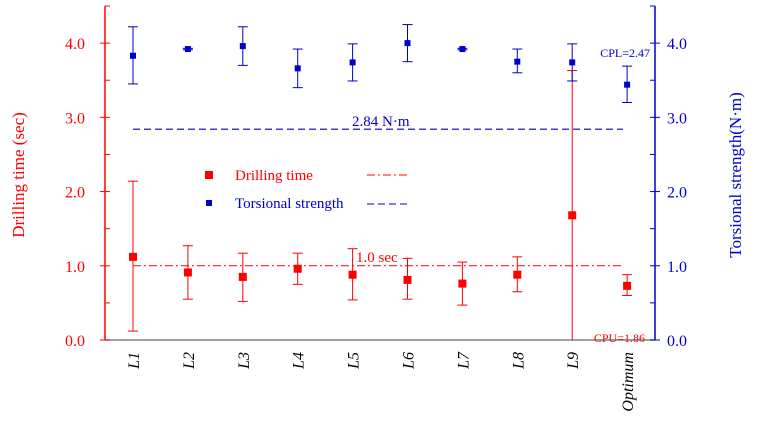 The image size is (769, 422). What do you see at coordinates (18, 175) in the screenshot?
I see `left-axis-title: Drilling time (sec)` at bounding box center [18, 175].